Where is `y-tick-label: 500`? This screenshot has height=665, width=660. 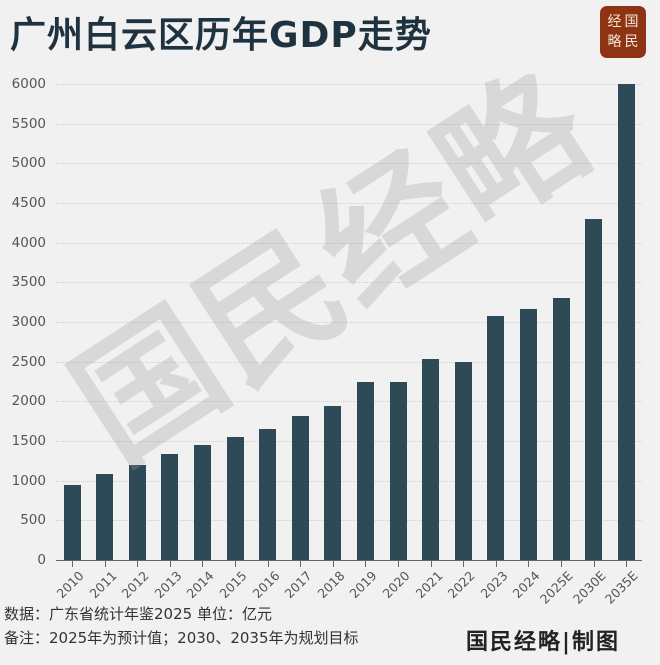
y-tick-label: 500 is located at coordinates (33, 520).